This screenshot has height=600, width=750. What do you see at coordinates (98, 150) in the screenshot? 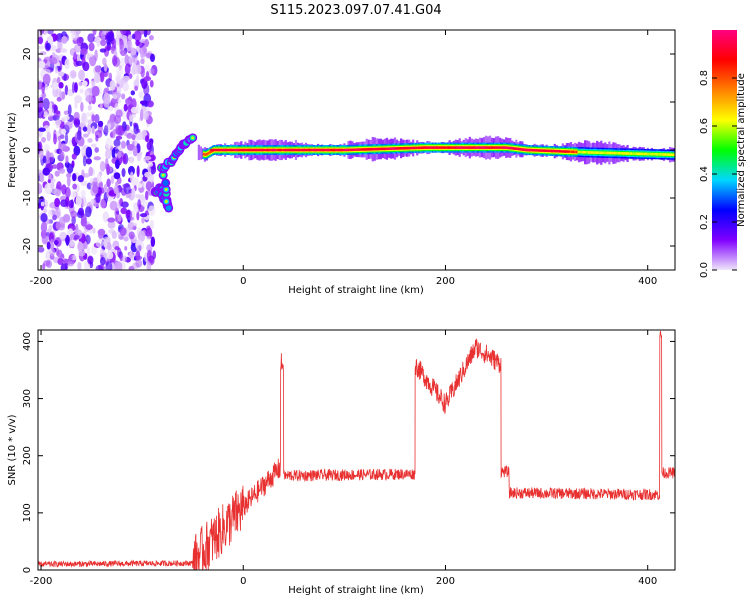
I see `spectrogram-noise` at bounding box center [98, 150].